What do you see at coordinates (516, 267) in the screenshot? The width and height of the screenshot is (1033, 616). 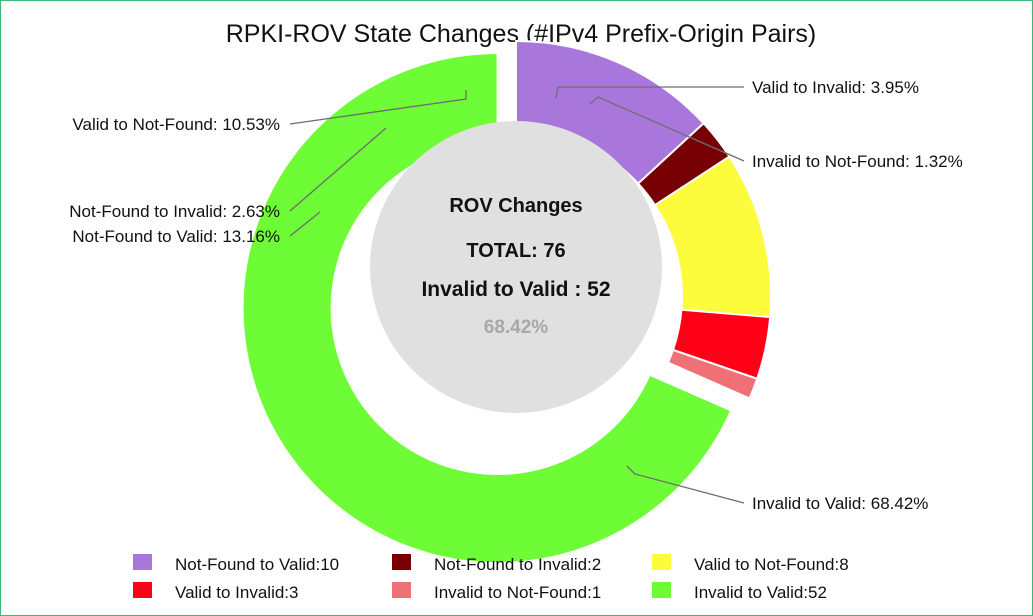 I see `center-disc` at bounding box center [516, 267].